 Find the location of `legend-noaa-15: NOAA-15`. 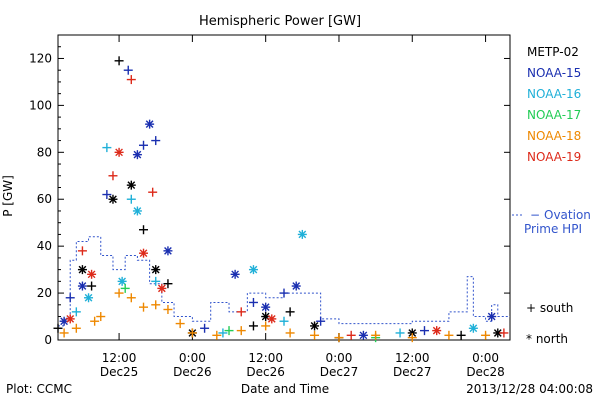

legend-noaa-15: NOAA-15 is located at coordinates (554, 73).